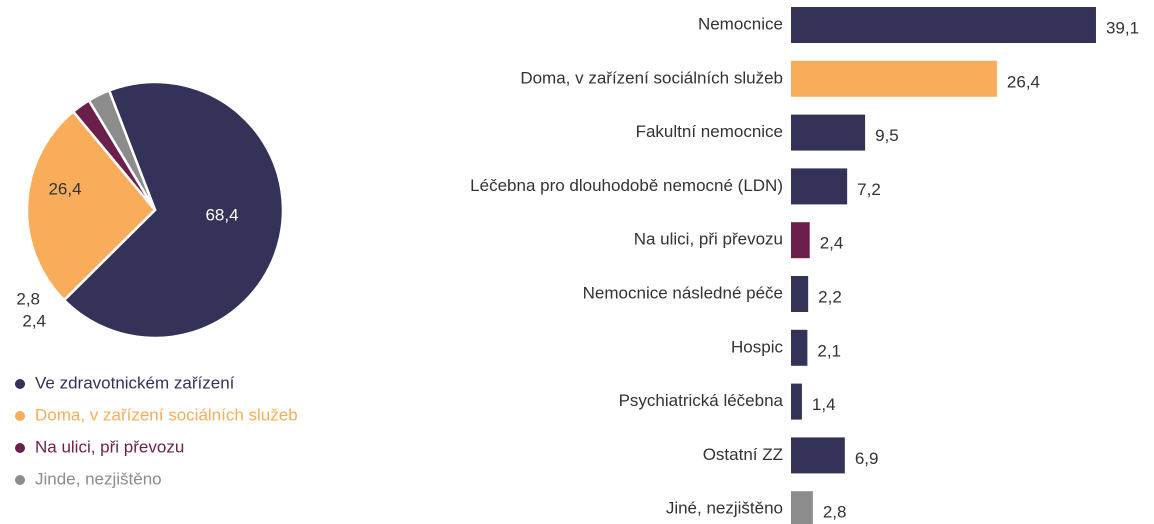 The width and height of the screenshot is (1154, 524). Describe the element at coordinates (724, 508) in the screenshot. I see `y-tick-label: Jiné, nezjištěno` at that location.